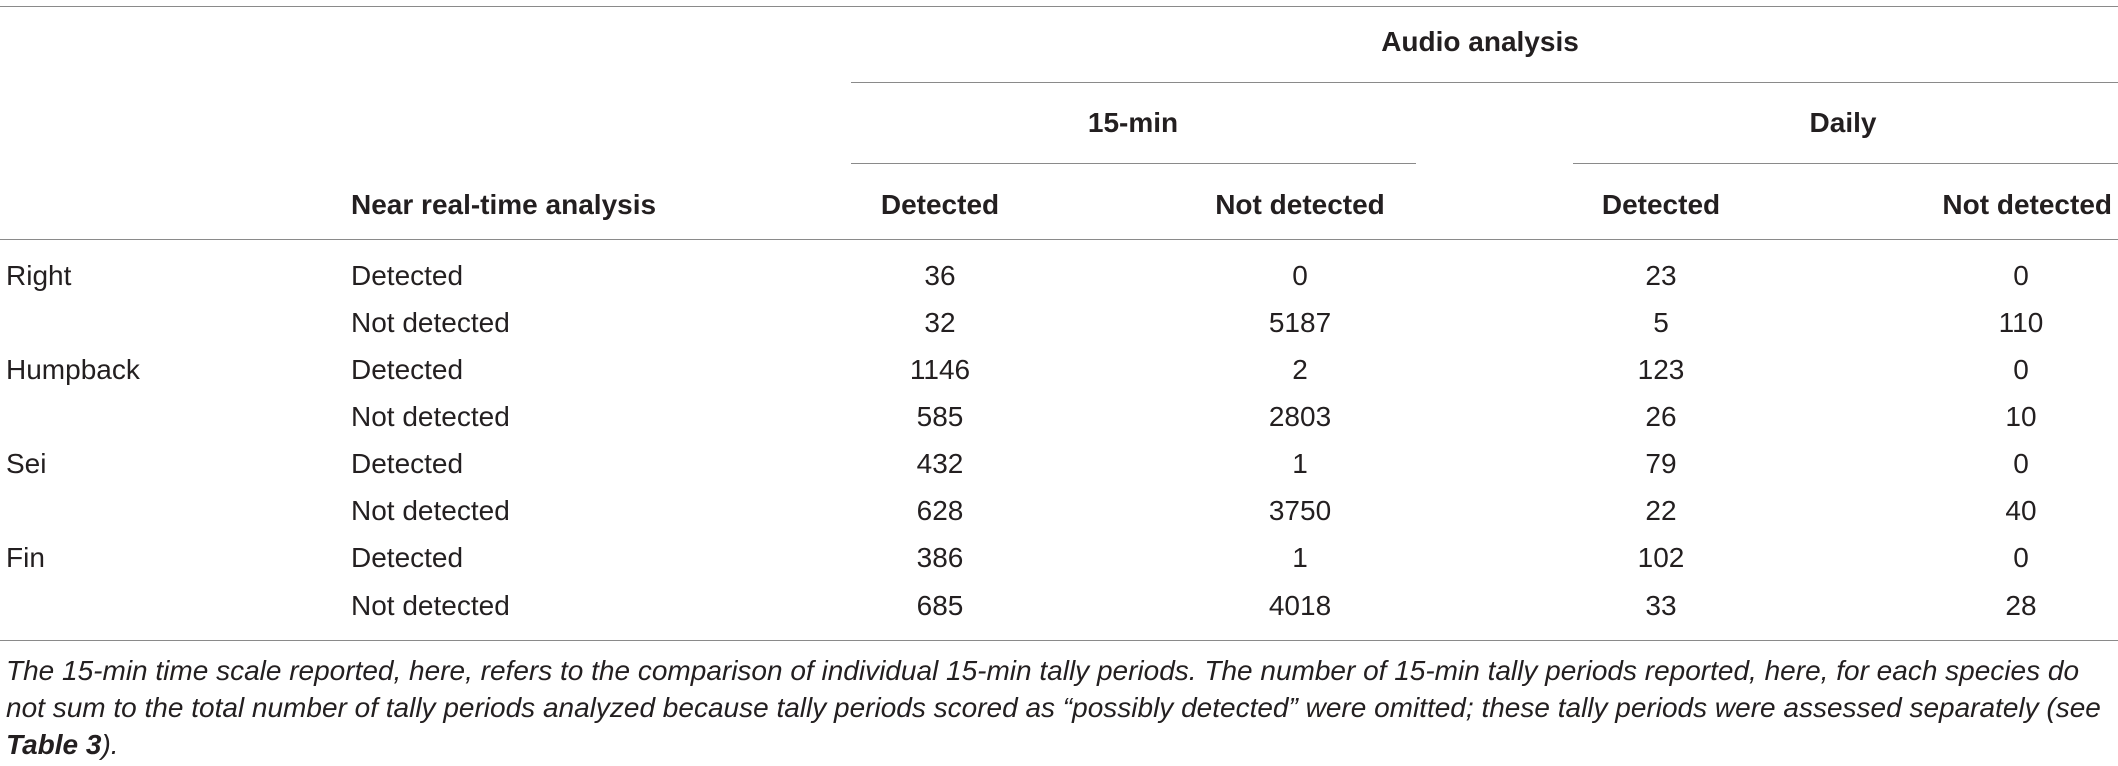  I want to click on table-cell: 40, so click(2021, 510).